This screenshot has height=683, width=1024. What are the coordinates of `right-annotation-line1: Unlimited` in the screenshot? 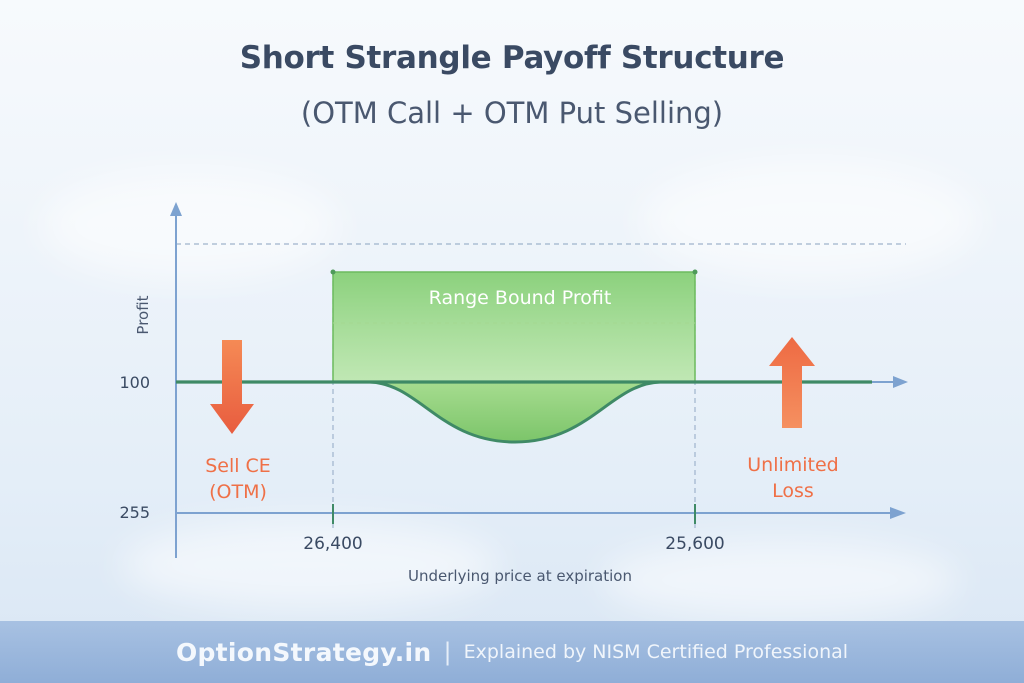 It's located at (793, 465).